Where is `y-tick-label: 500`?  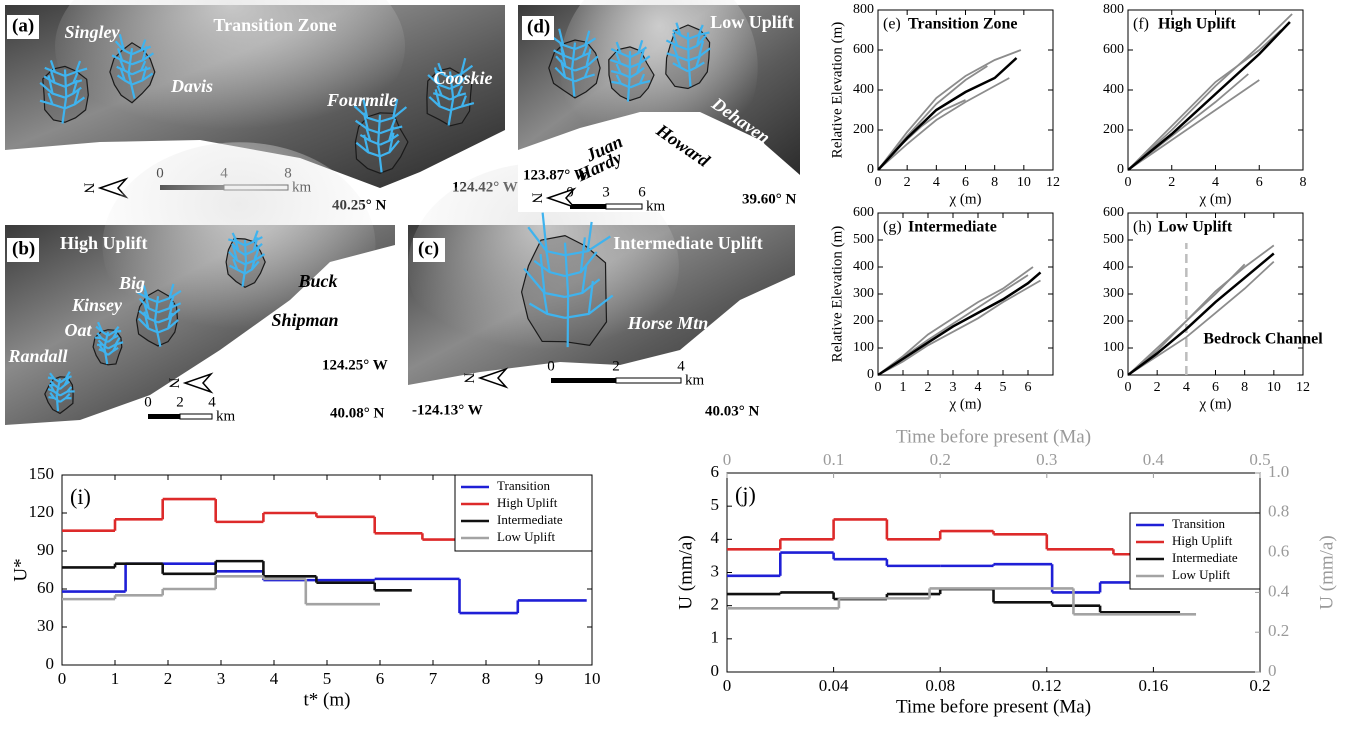
y-tick-label: 500 is located at coordinates (1113, 239).